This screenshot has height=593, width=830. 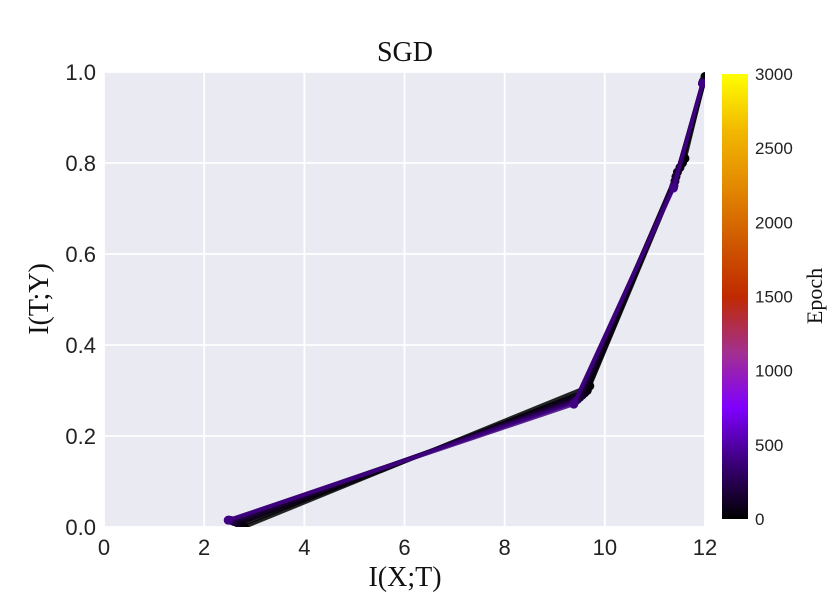 What do you see at coordinates (814, 296) in the screenshot?
I see `colorbar-label: Epoch` at bounding box center [814, 296].